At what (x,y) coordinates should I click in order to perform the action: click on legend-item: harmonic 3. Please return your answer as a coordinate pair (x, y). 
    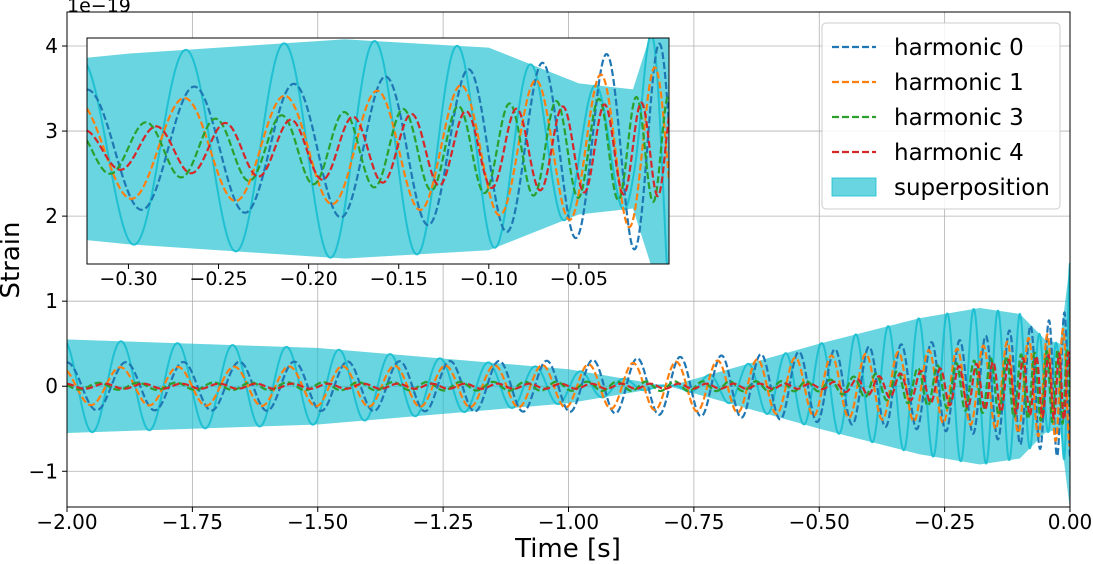
    Looking at the image, I should click on (928, 118).